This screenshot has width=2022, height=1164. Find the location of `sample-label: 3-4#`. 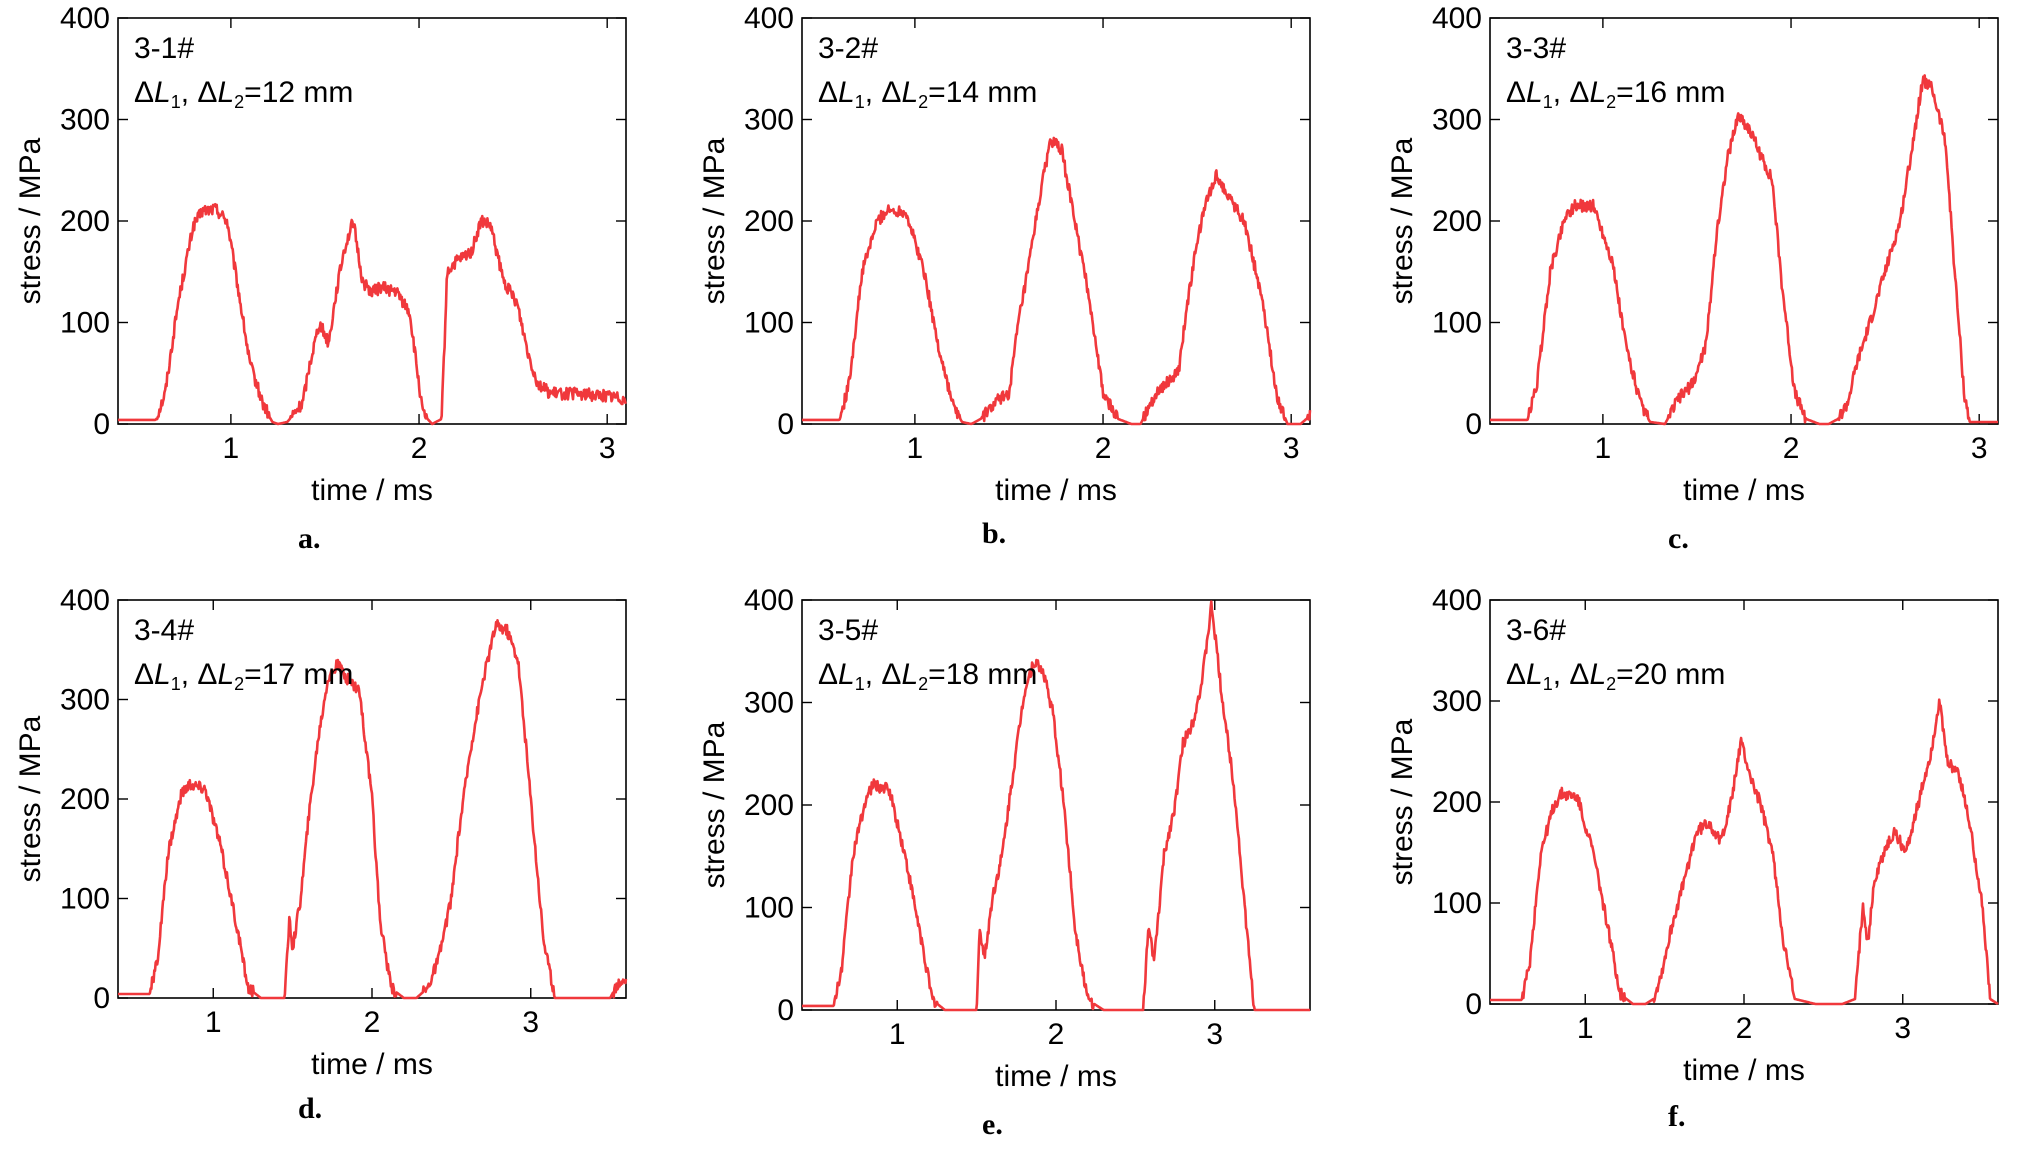

sample-label: 3-4# is located at coordinates (164, 630).